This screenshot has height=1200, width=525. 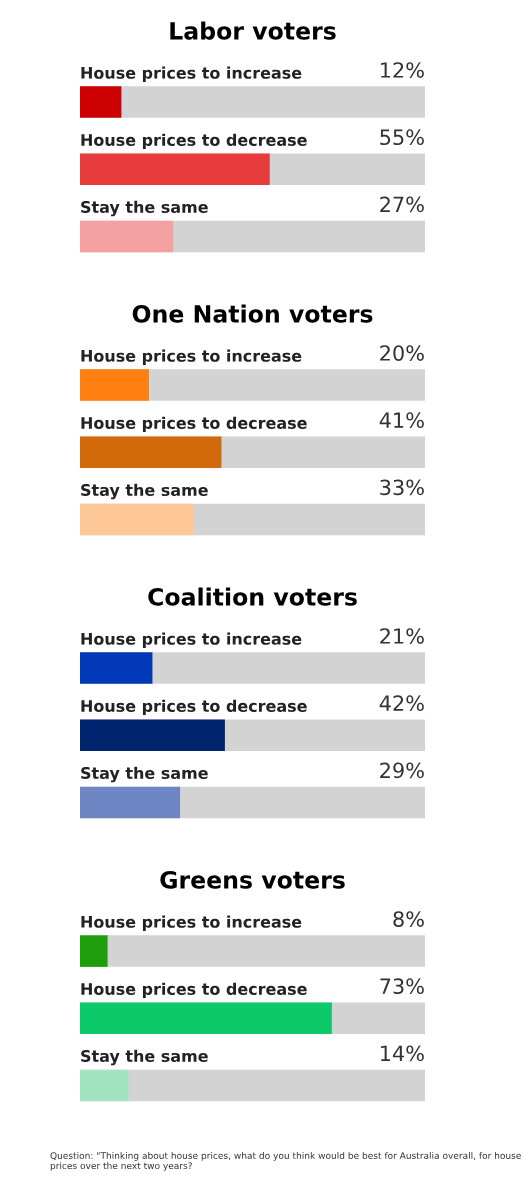 I want to click on data-label: 55%, so click(x=402, y=137).